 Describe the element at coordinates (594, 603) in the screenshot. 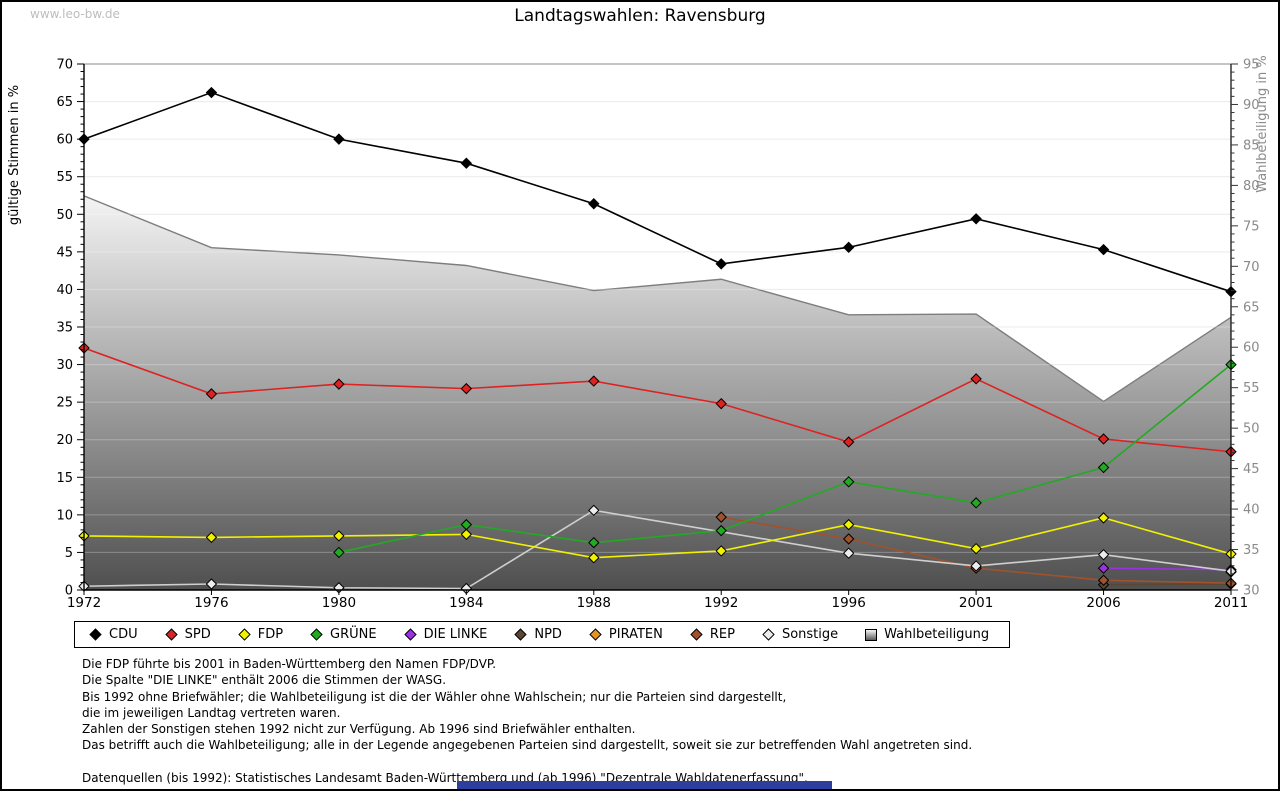

I see `svg-text: 1988` at that location.